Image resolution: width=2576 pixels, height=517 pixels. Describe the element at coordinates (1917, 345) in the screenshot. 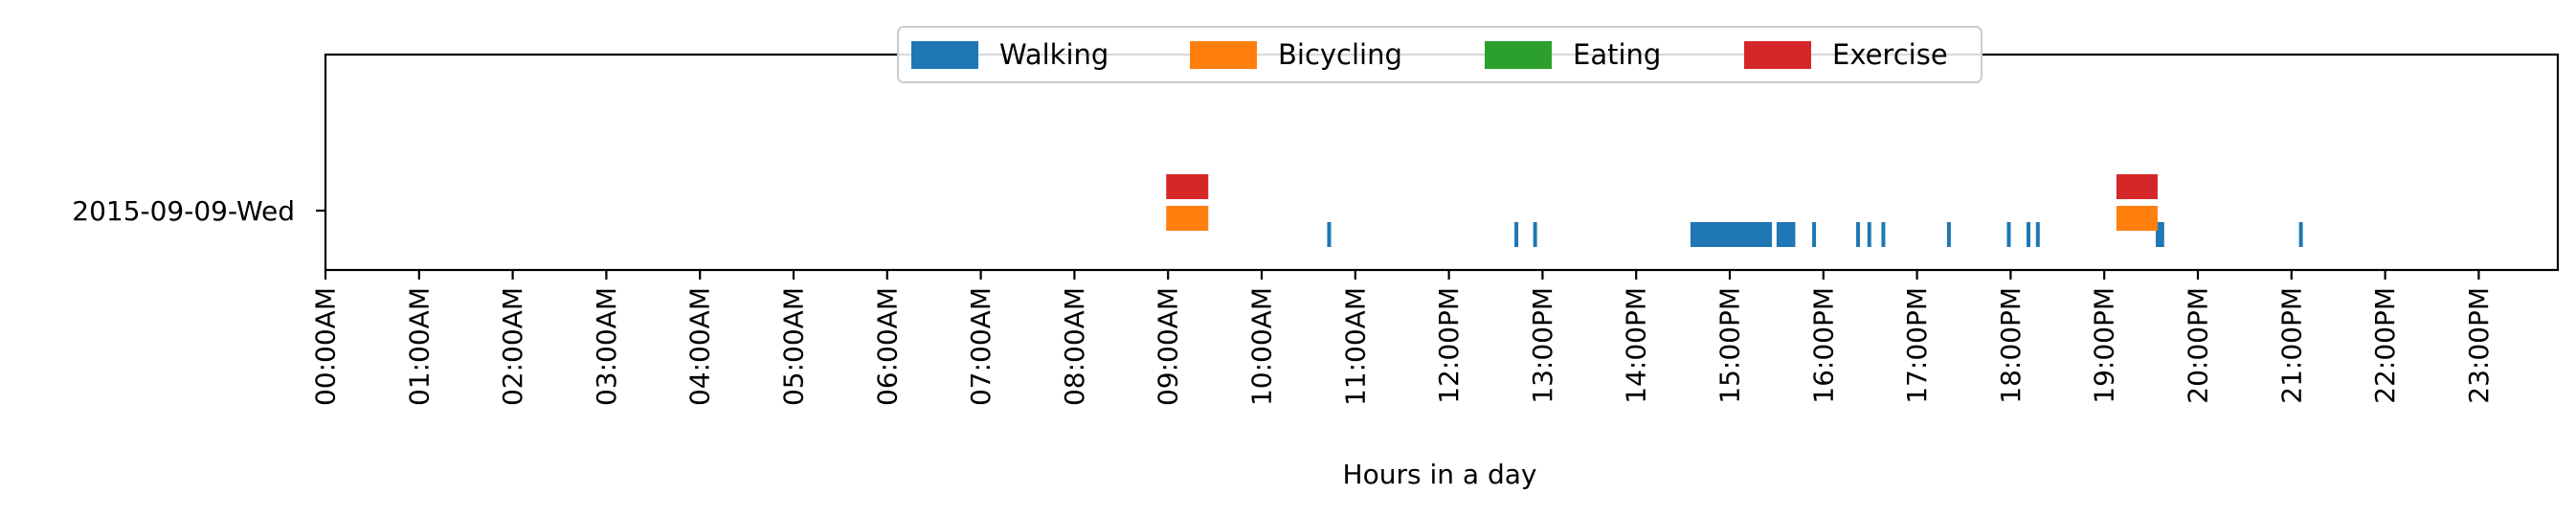

I see `x-tick-label: 17:00PM` at that location.